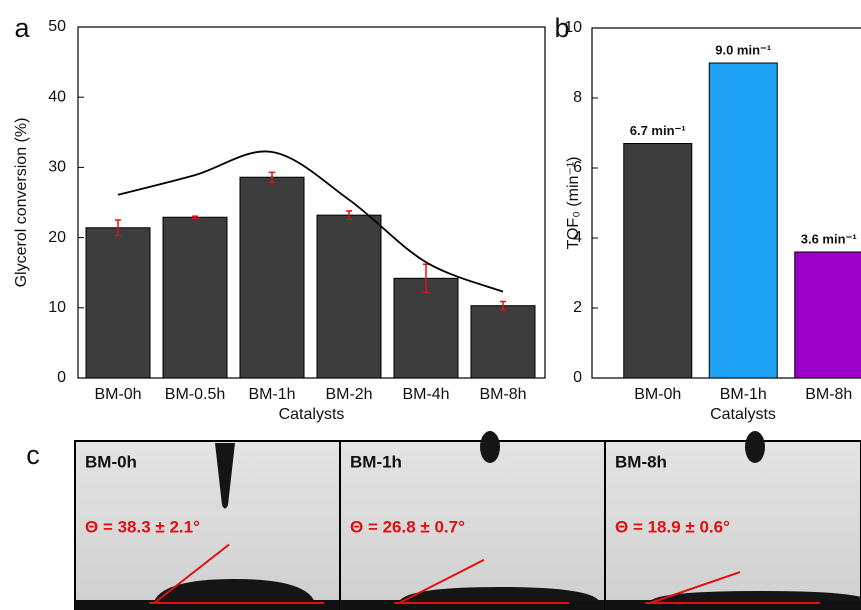 This screenshot has width=861, height=610. What do you see at coordinates (577, 167) in the screenshot?
I see `y-tick-label: 6` at bounding box center [577, 167].